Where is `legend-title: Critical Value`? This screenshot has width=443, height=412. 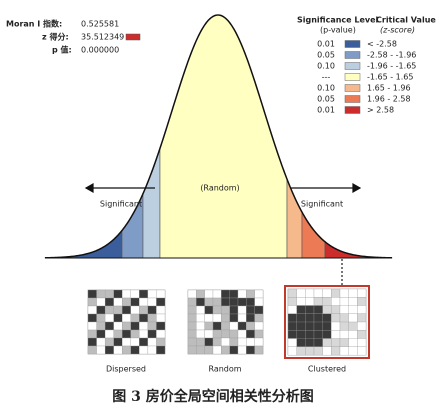
legend-title: Critical Value is located at coordinates (406, 20).